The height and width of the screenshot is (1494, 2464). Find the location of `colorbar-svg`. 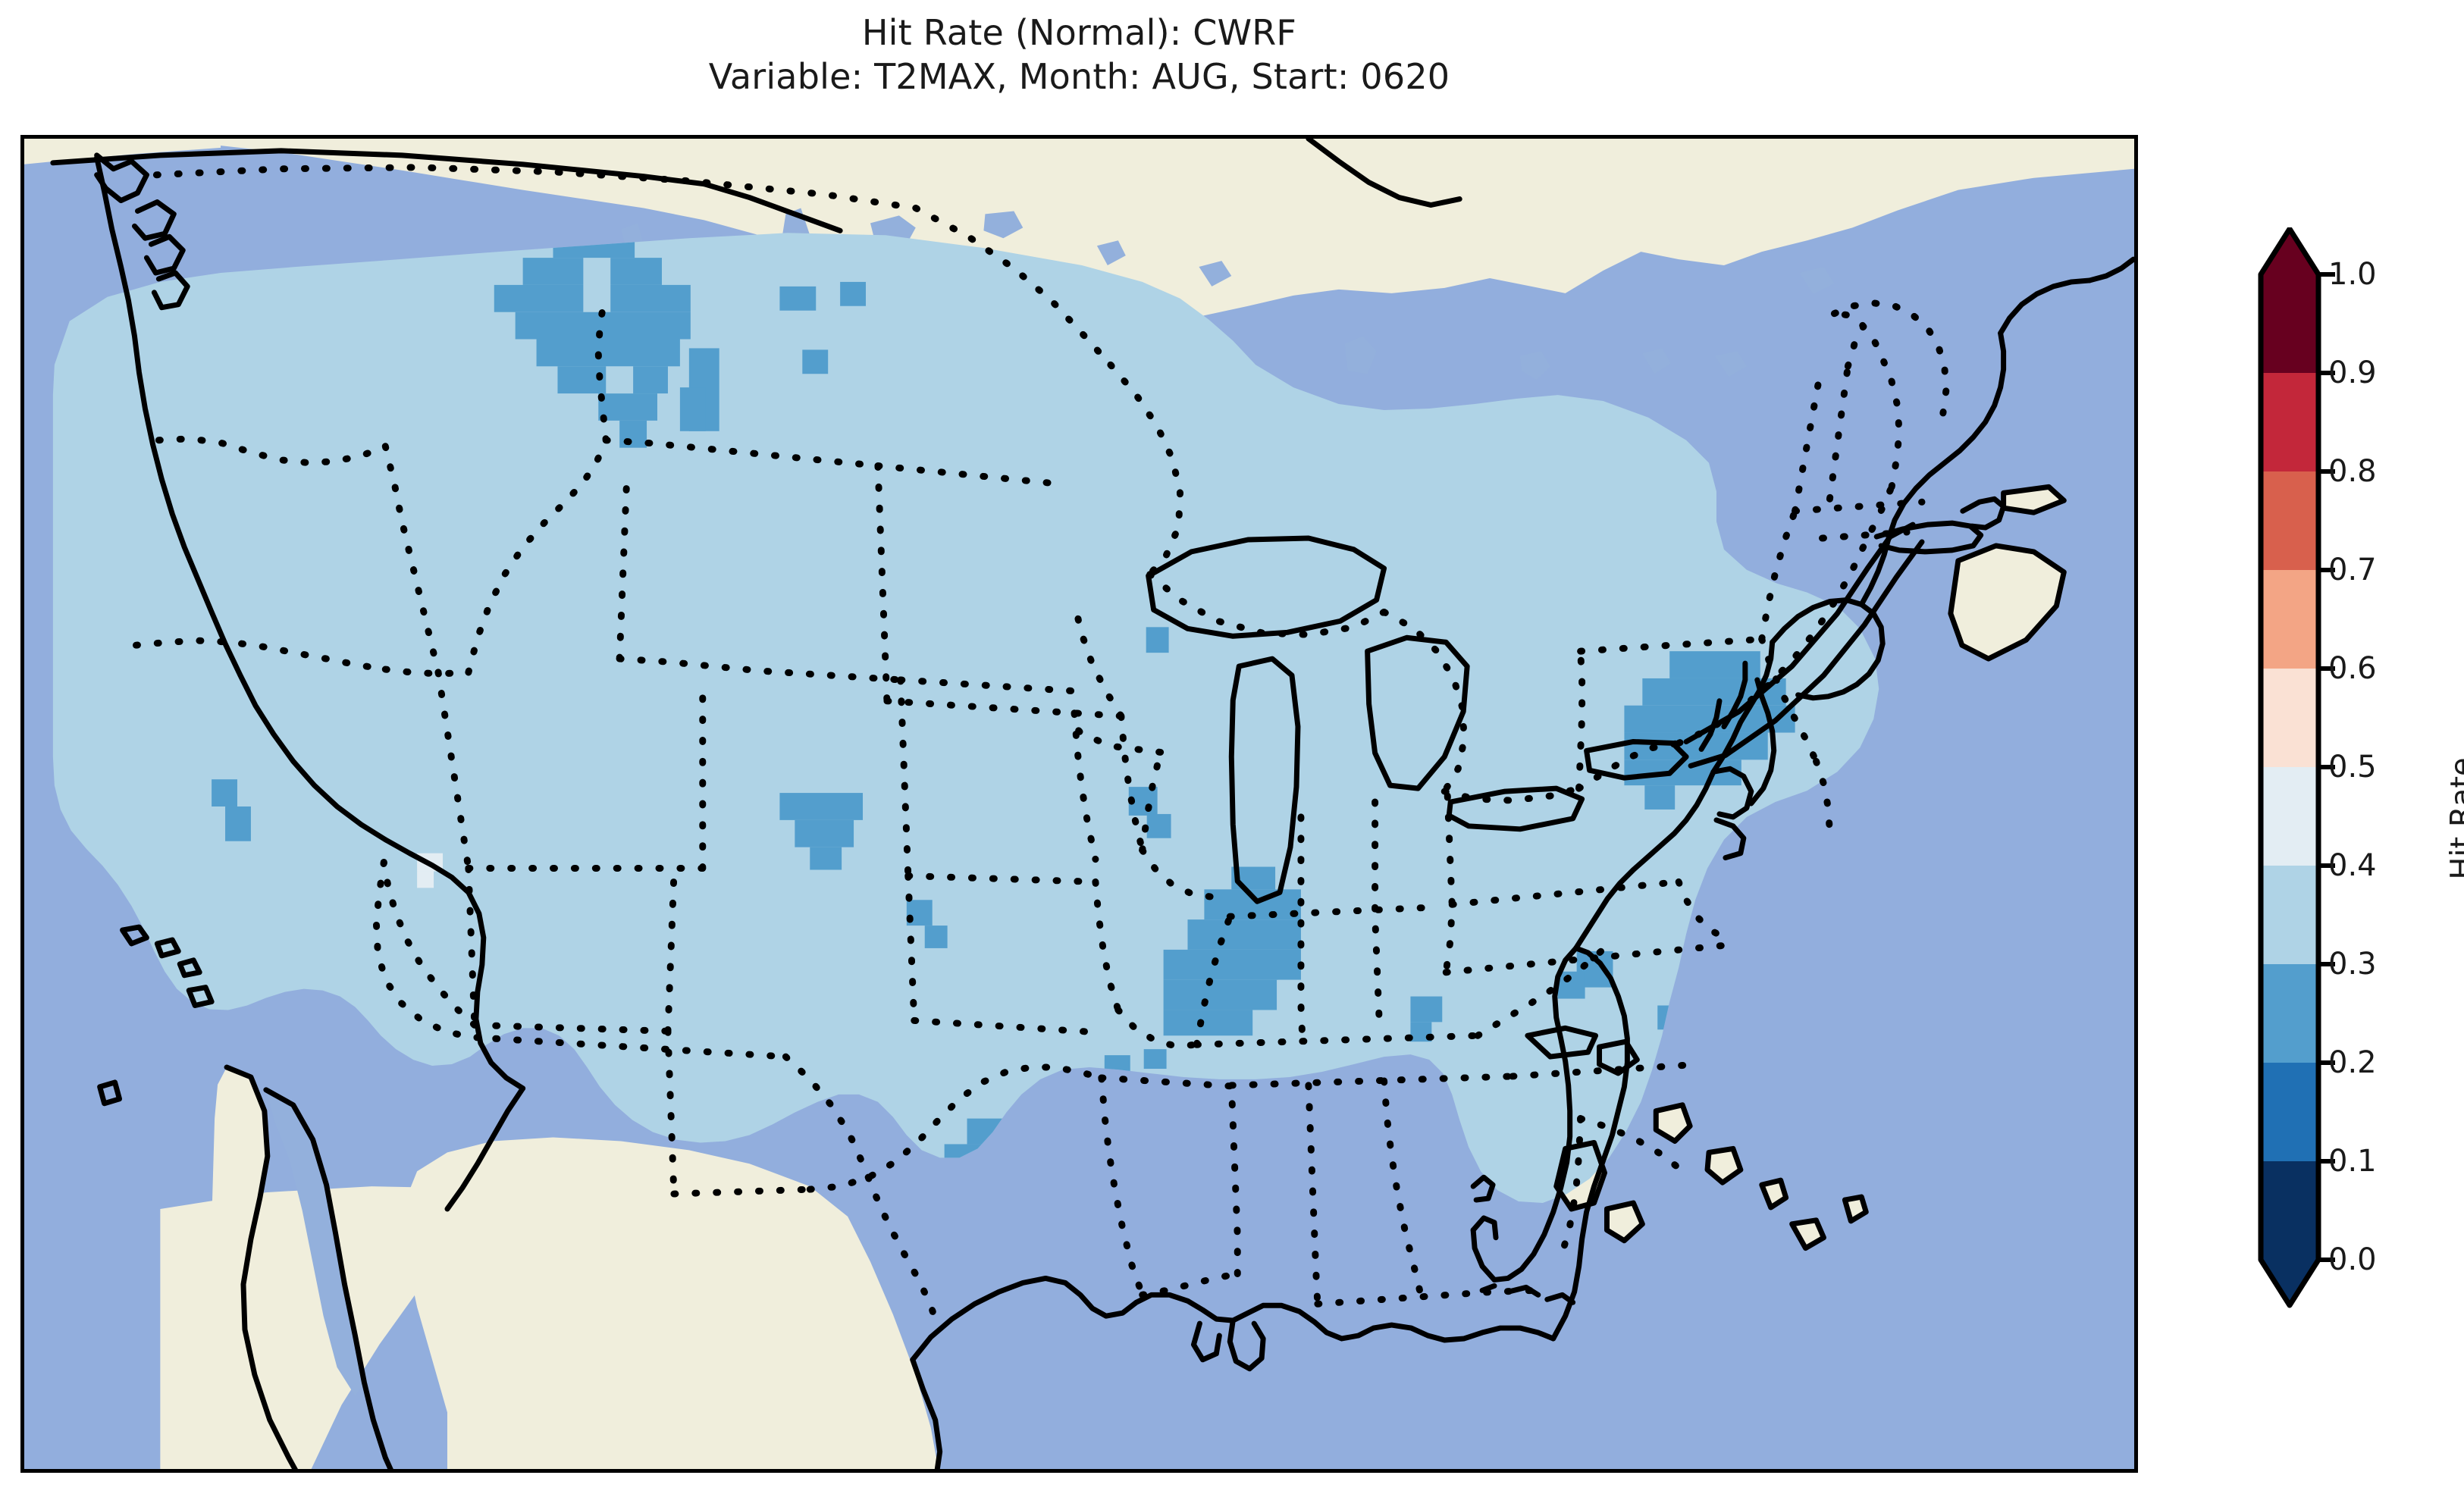

colorbar-svg is located at coordinates (2297, 767).